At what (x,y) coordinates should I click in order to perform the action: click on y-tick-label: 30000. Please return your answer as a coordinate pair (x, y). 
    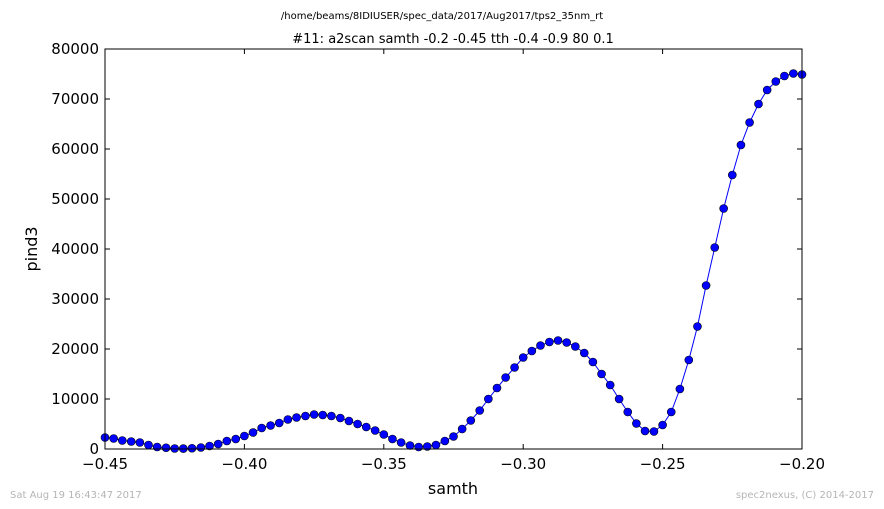
    Looking at the image, I should click on (75, 299).